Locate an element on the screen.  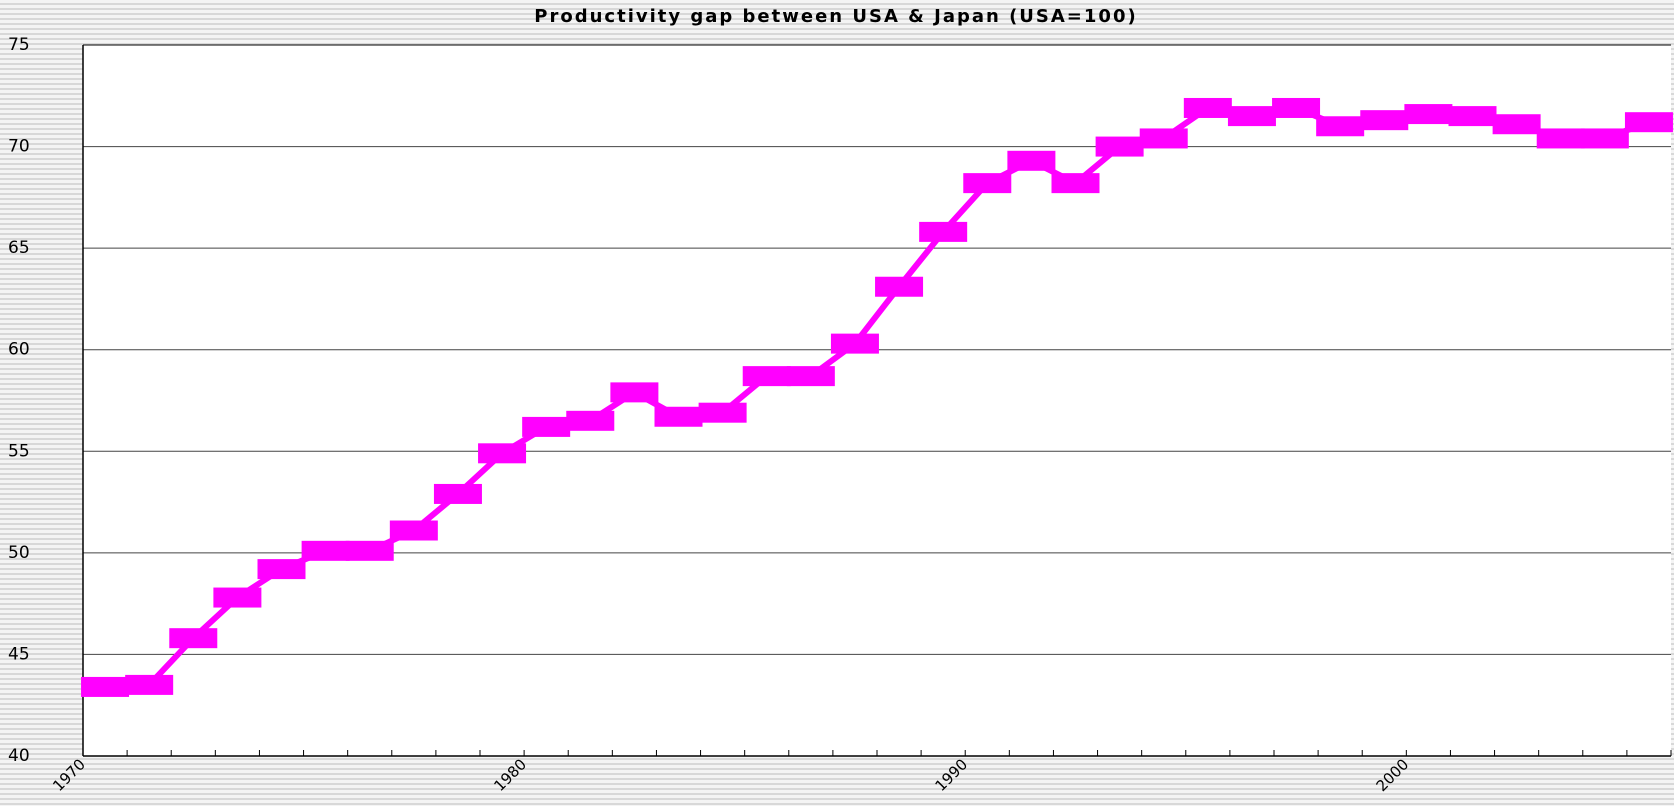
x-tick-label: 1970 is located at coordinates (69, 775).